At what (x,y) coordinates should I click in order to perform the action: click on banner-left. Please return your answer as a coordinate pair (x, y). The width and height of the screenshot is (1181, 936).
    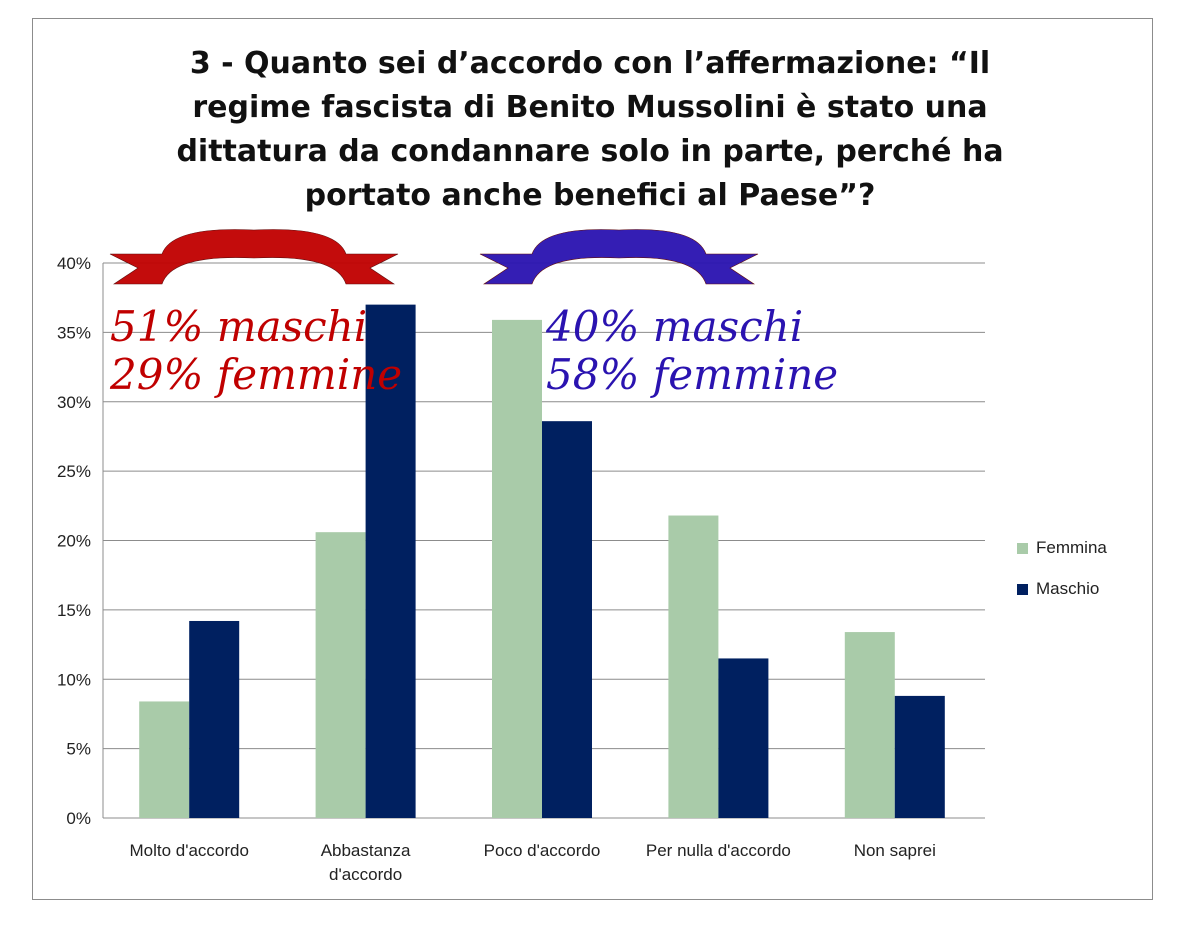
    Looking at the image, I should click on (254, 257).